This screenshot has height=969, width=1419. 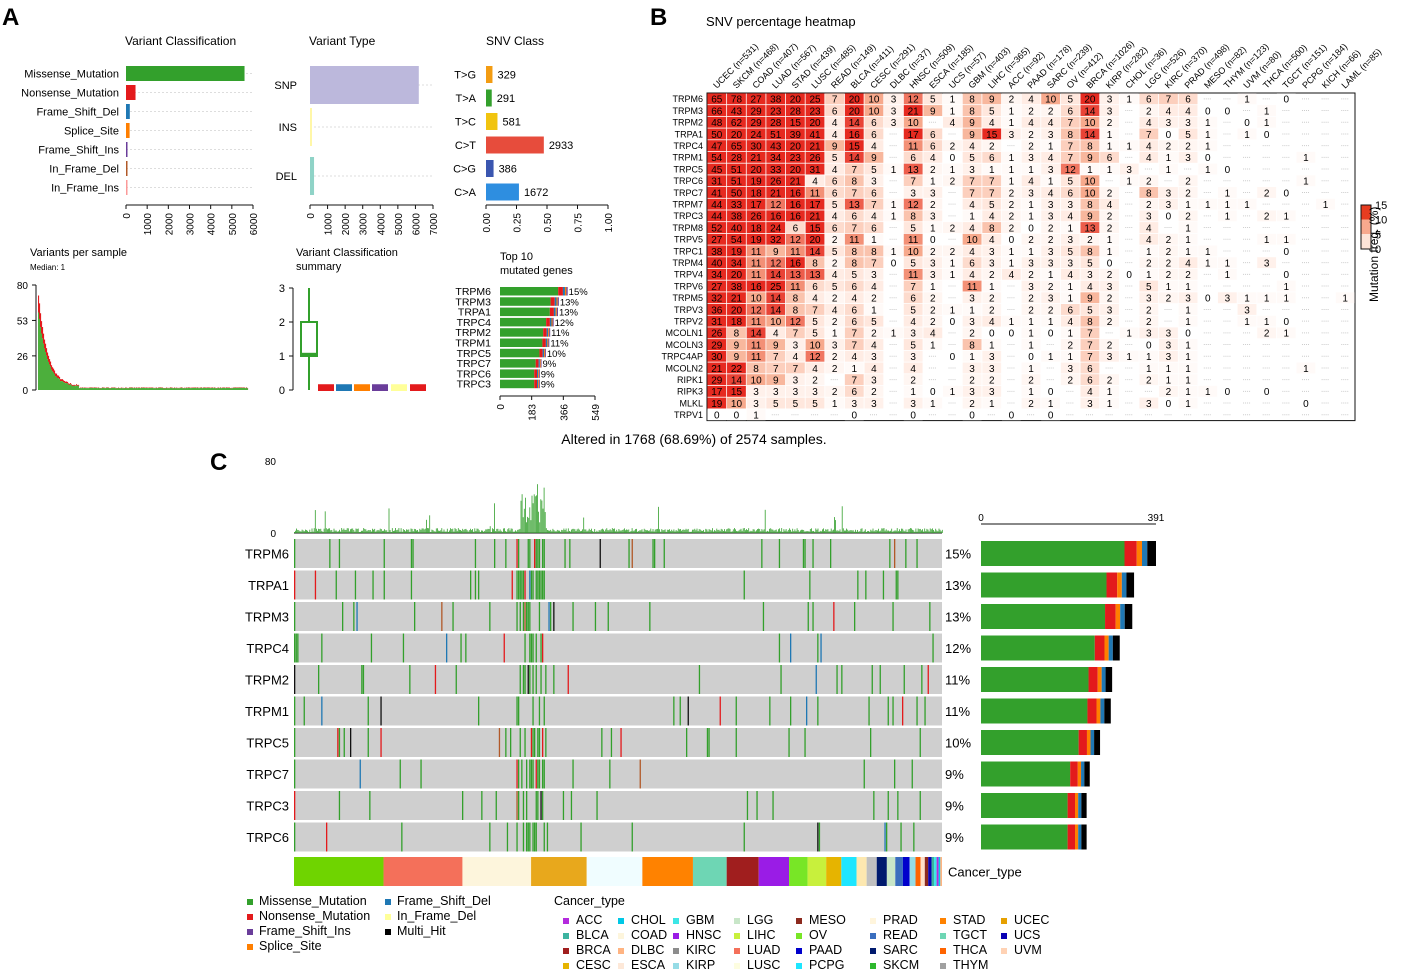 What do you see at coordinates (1366, 212) in the screenshot?
I see `colorbar-segment` at bounding box center [1366, 212].